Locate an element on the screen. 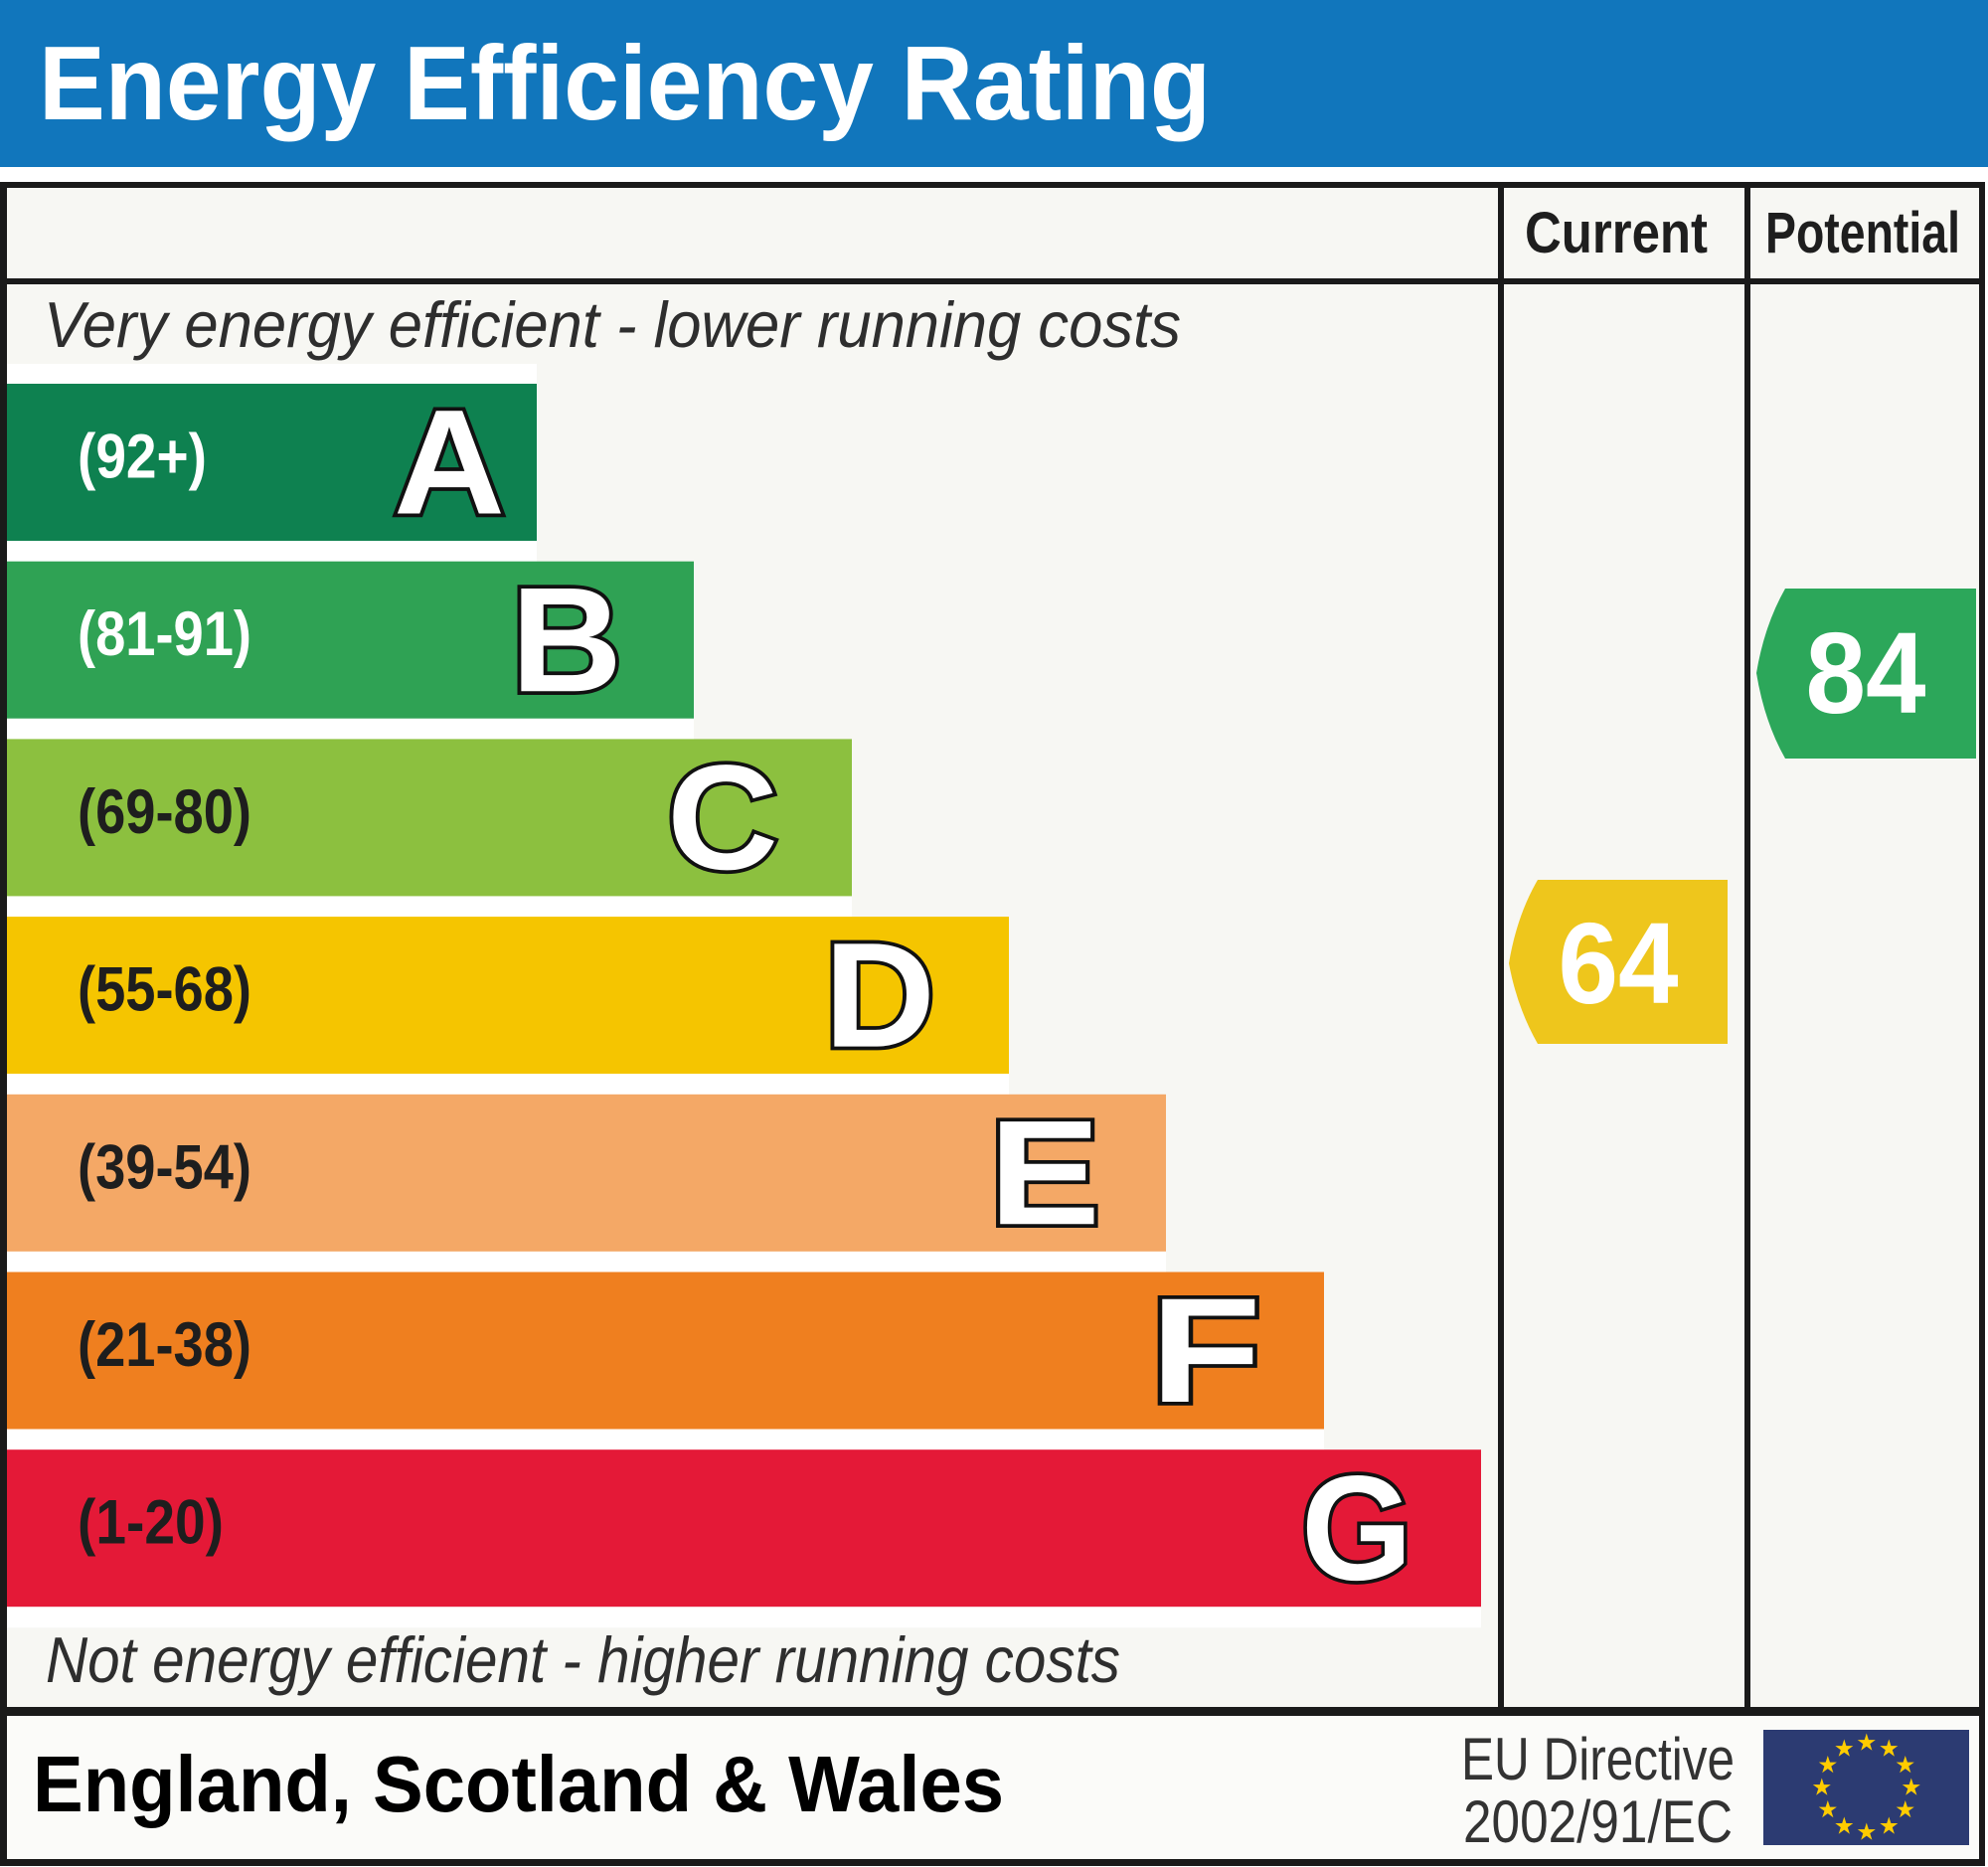 The width and height of the screenshot is (1988, 1867). svg-text: 84 is located at coordinates (1866, 673).